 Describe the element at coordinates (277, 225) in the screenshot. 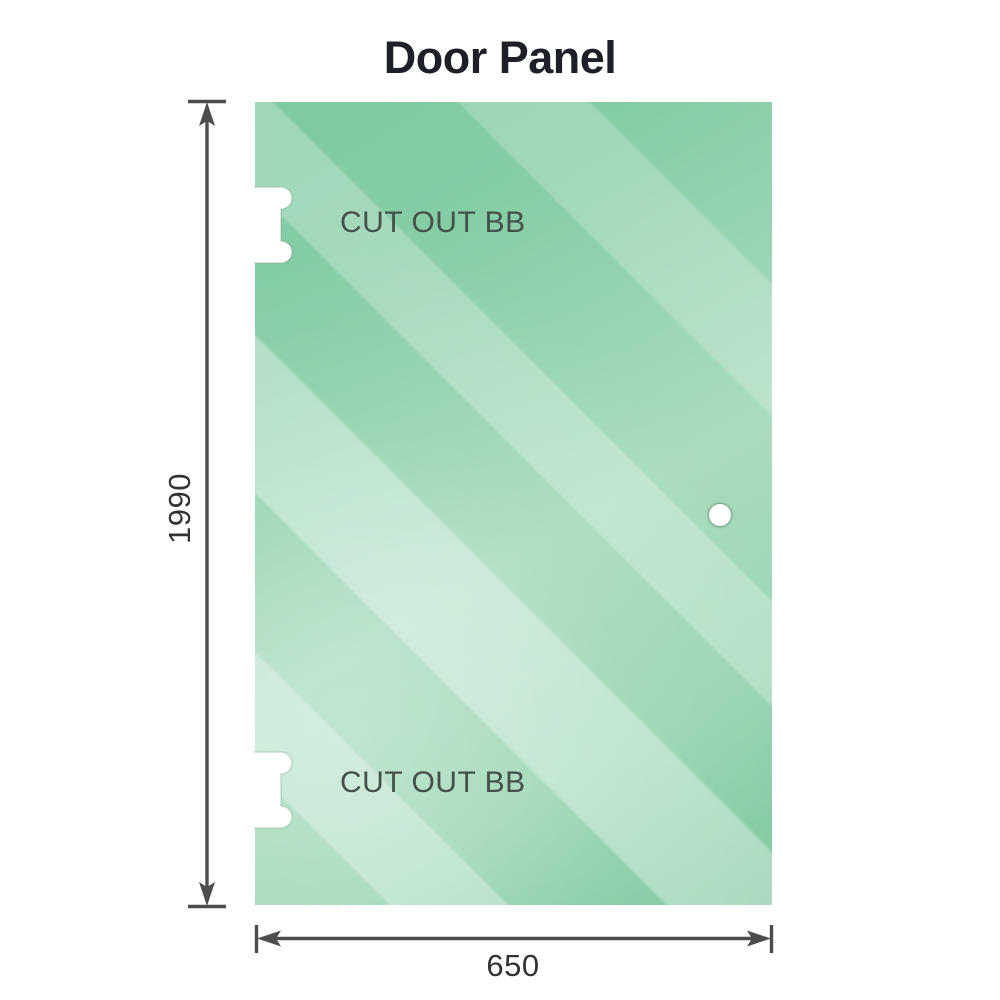

I see `cutout-notch-top` at that location.